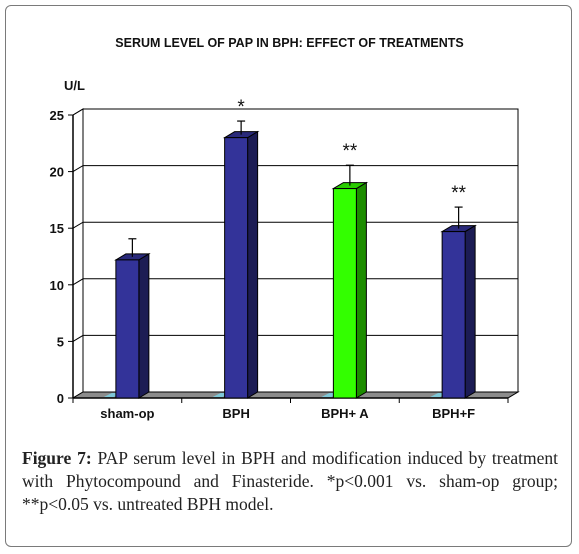 The width and height of the screenshot is (579, 554). Describe the element at coordinates (57, 458) in the screenshot. I see `figure-label: Figure 7:` at that location.